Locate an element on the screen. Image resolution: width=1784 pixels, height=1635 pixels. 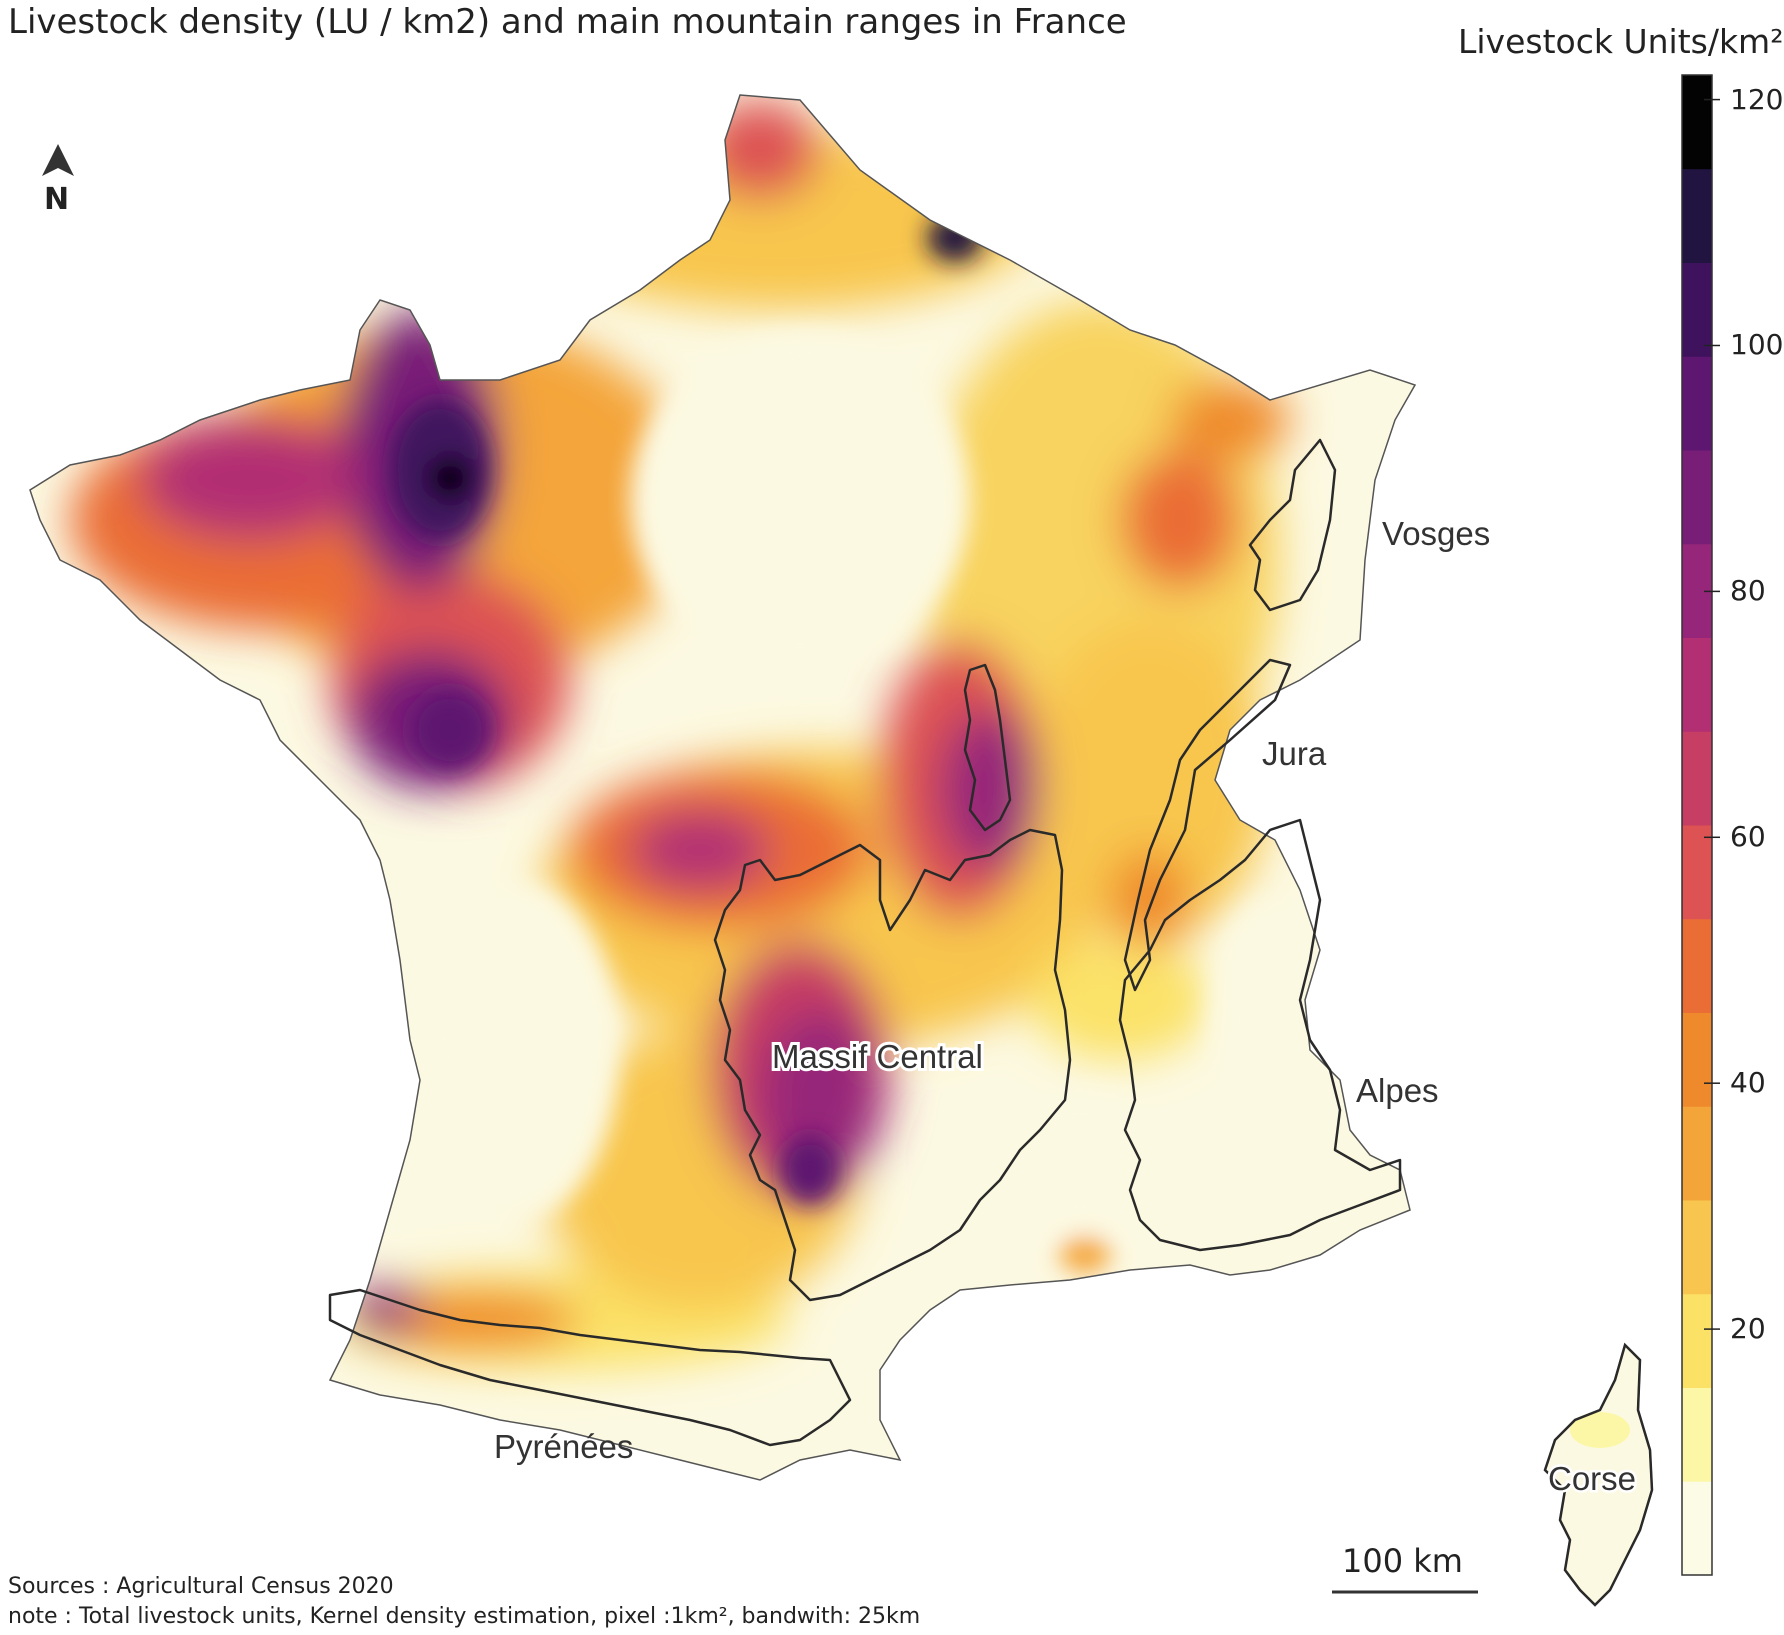
massif-central-north-lobe is located at coordinates (987, 747).